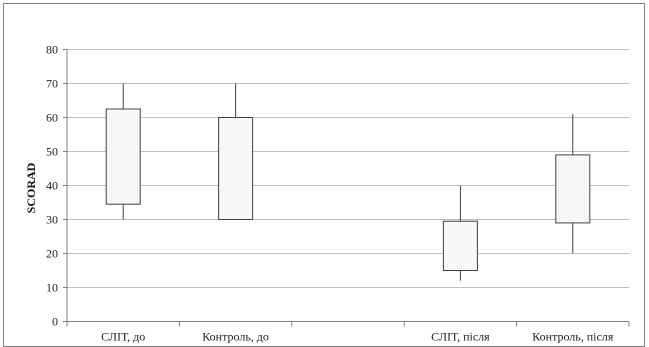 The width and height of the screenshot is (649, 347). I want to click on y-axis-title: SCORAD, so click(31, 187).